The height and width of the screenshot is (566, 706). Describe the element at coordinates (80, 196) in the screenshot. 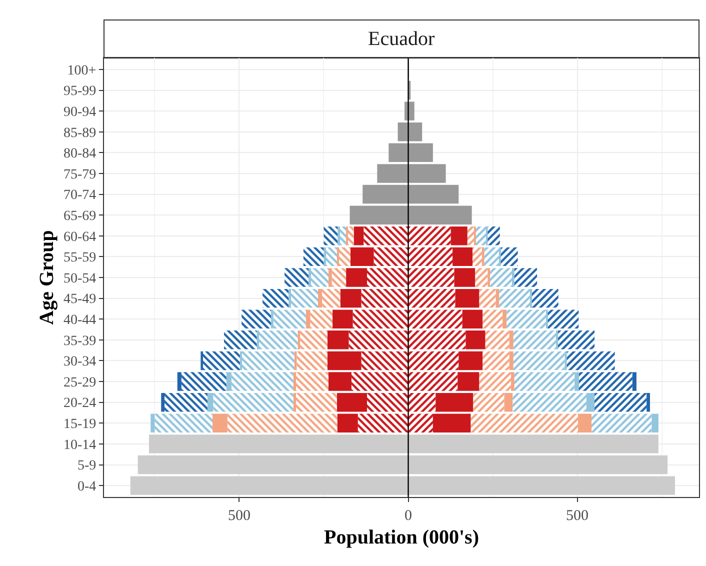

I see `y-tick-label: 70-74` at that location.